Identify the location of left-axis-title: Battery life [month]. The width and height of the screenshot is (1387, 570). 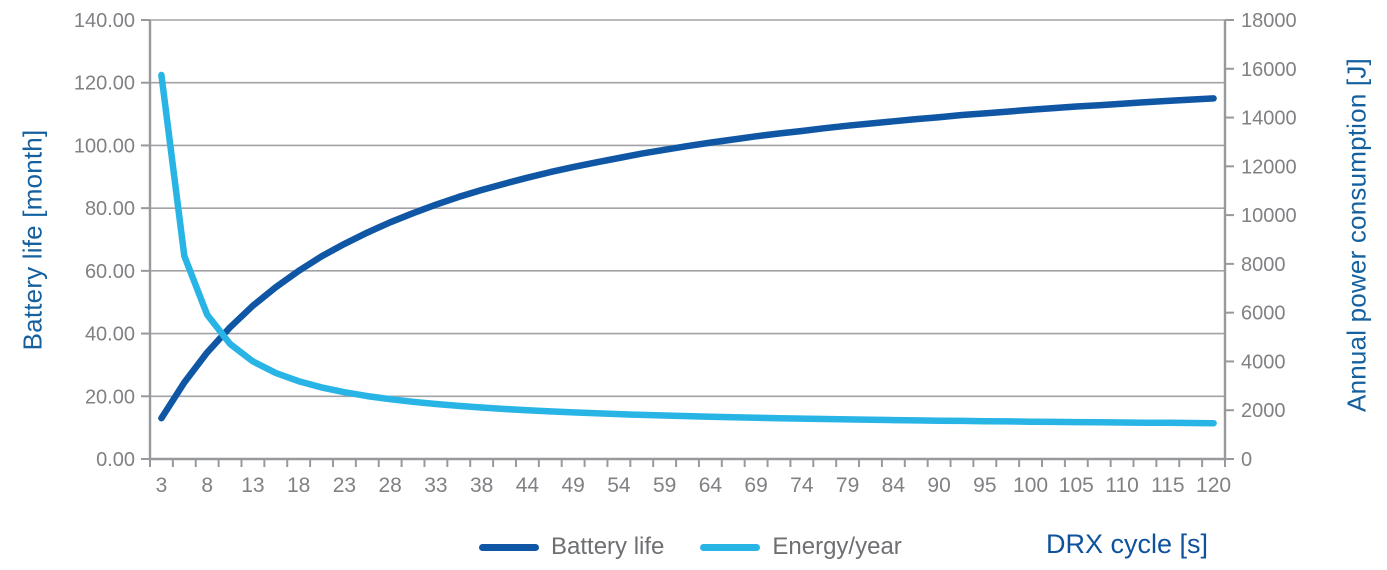
(32, 240).